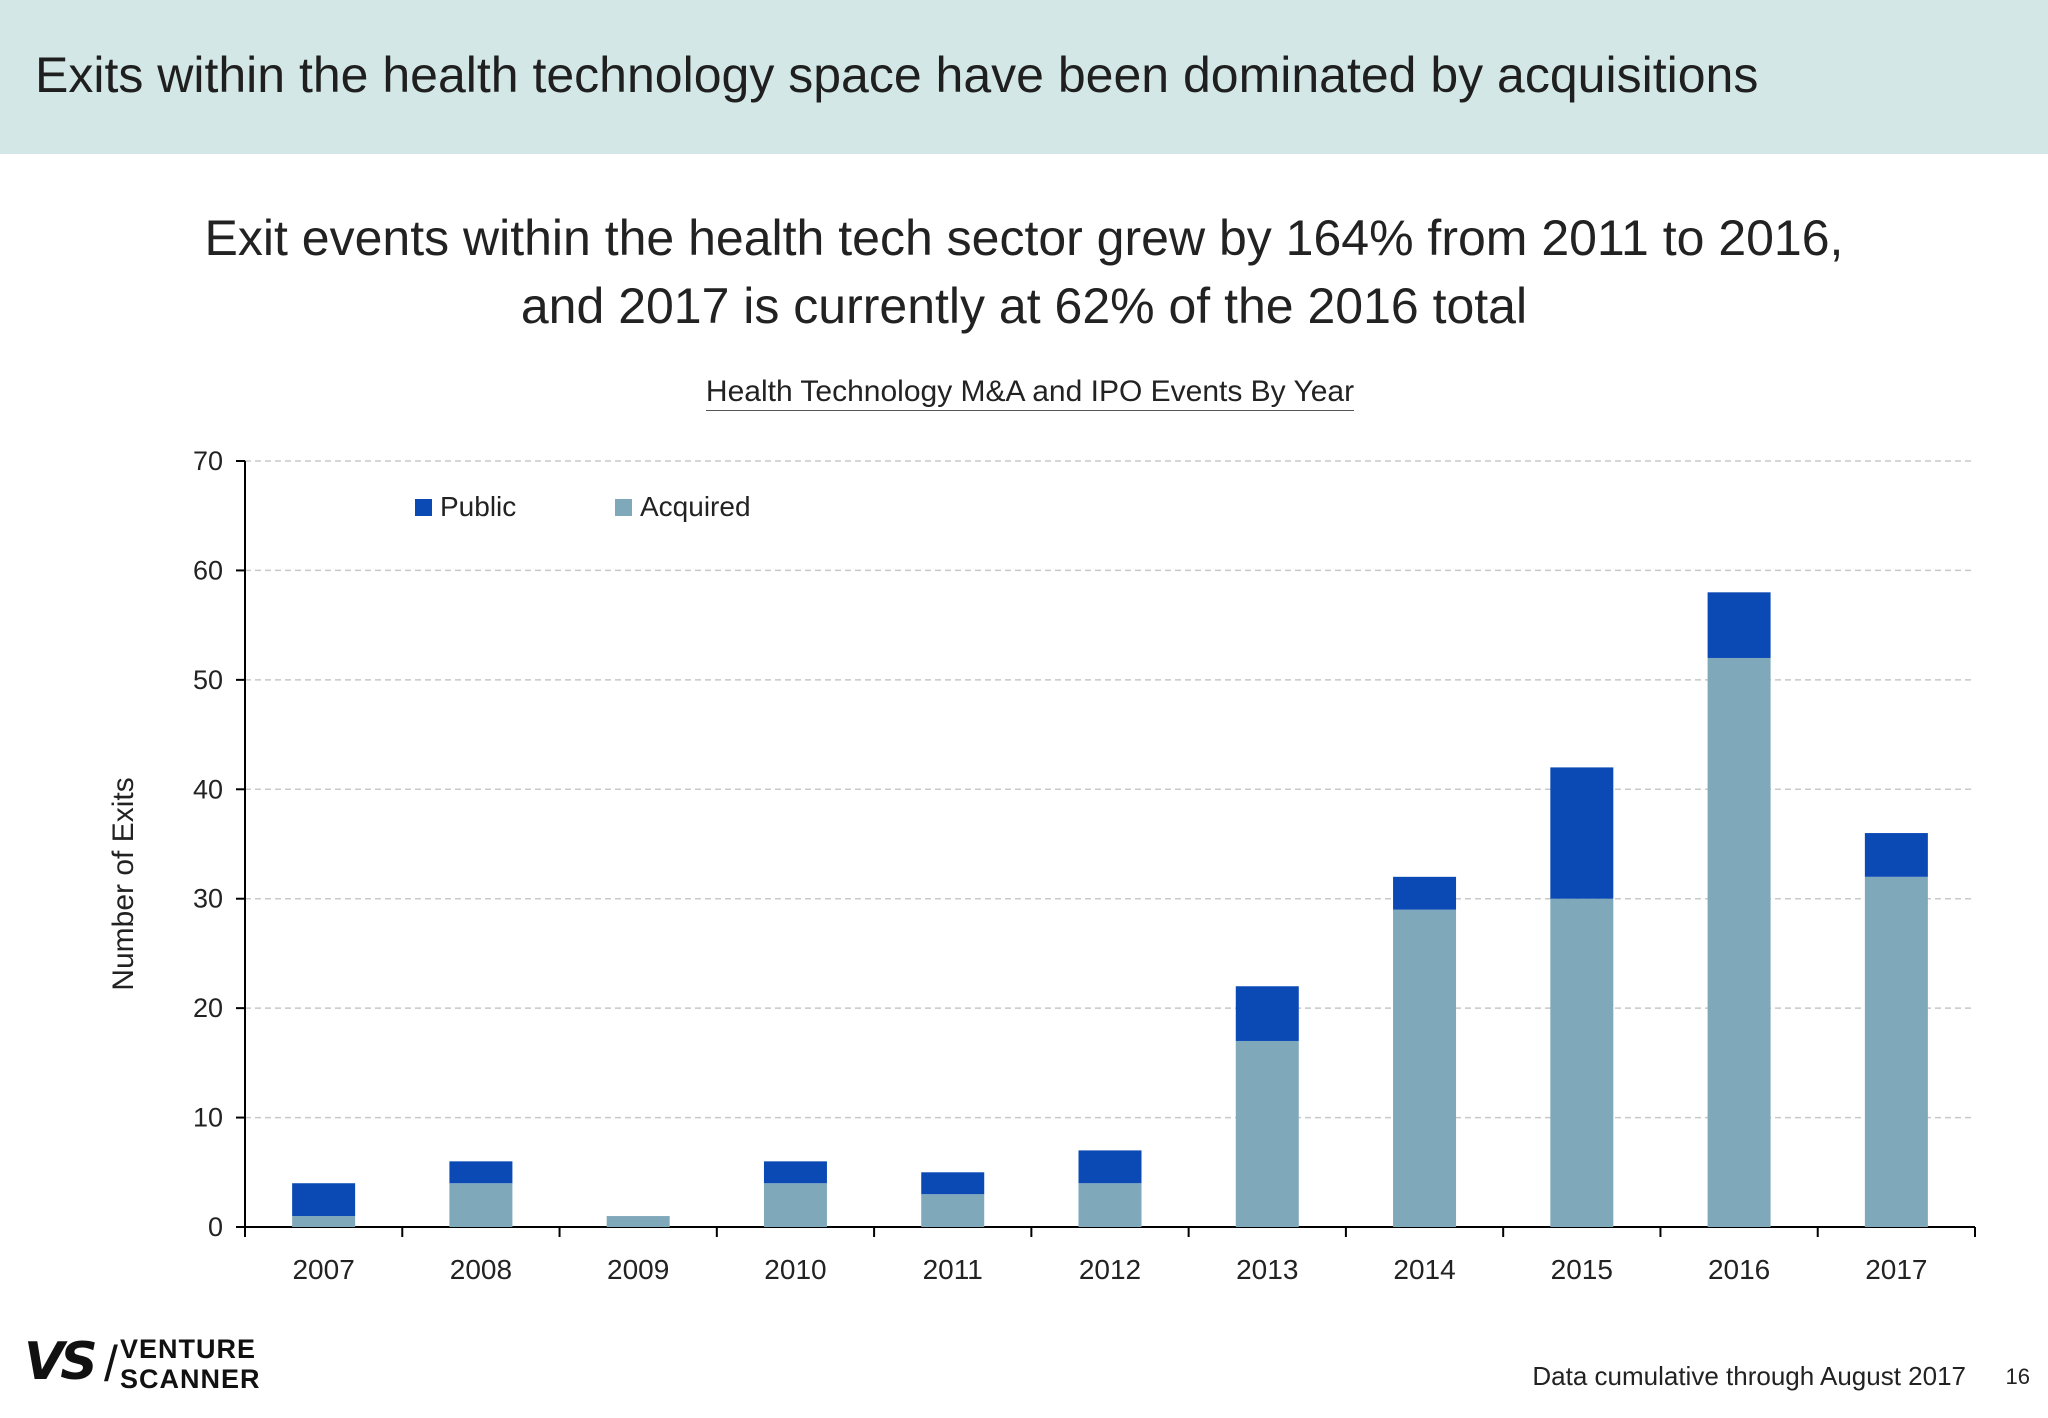  Describe the element at coordinates (208, 1008) in the screenshot. I see `y-tick-label: 20` at that location.